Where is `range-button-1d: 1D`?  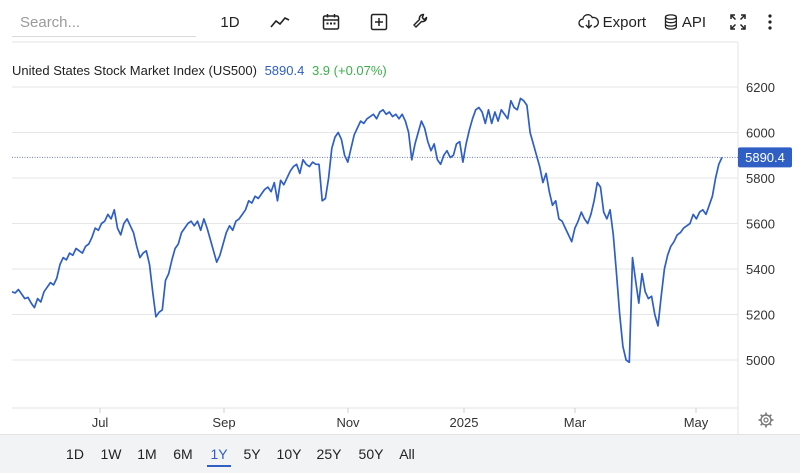 range-button-1d: 1D is located at coordinates (75, 454).